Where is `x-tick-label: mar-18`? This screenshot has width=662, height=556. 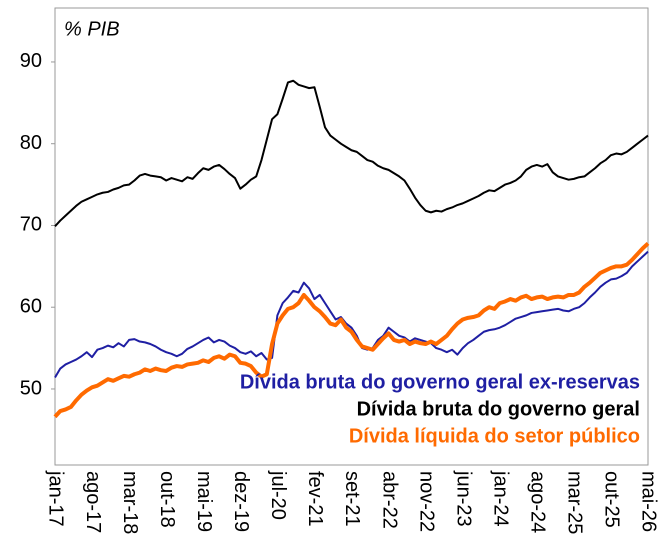 x-tick-label: mar-18 is located at coordinates (130, 502).